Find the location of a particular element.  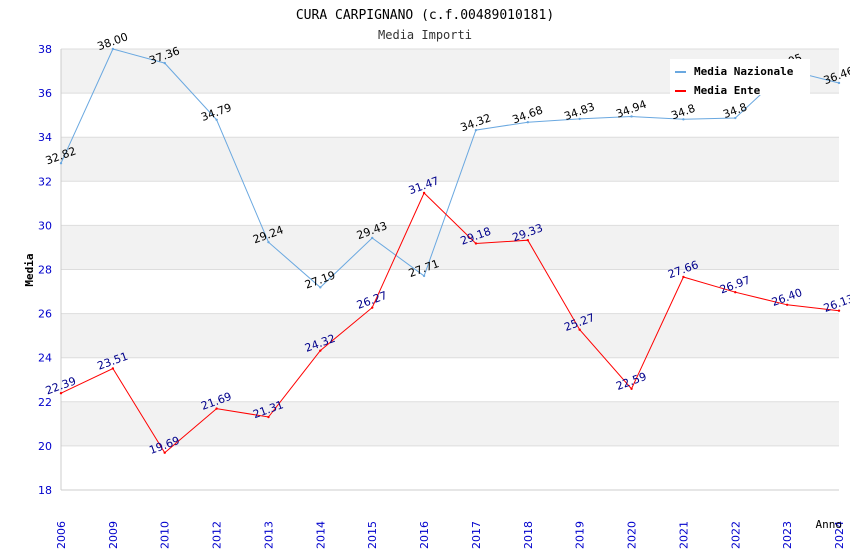

x-tick-label: 2015 is located at coordinates (372, 535).